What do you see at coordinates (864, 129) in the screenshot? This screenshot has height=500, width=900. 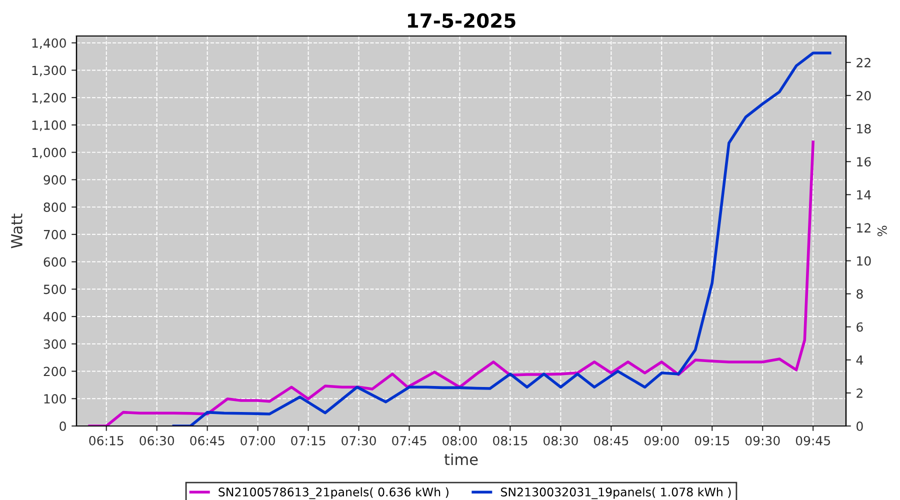 I see `y2-tick-label: 18` at bounding box center [864, 129].